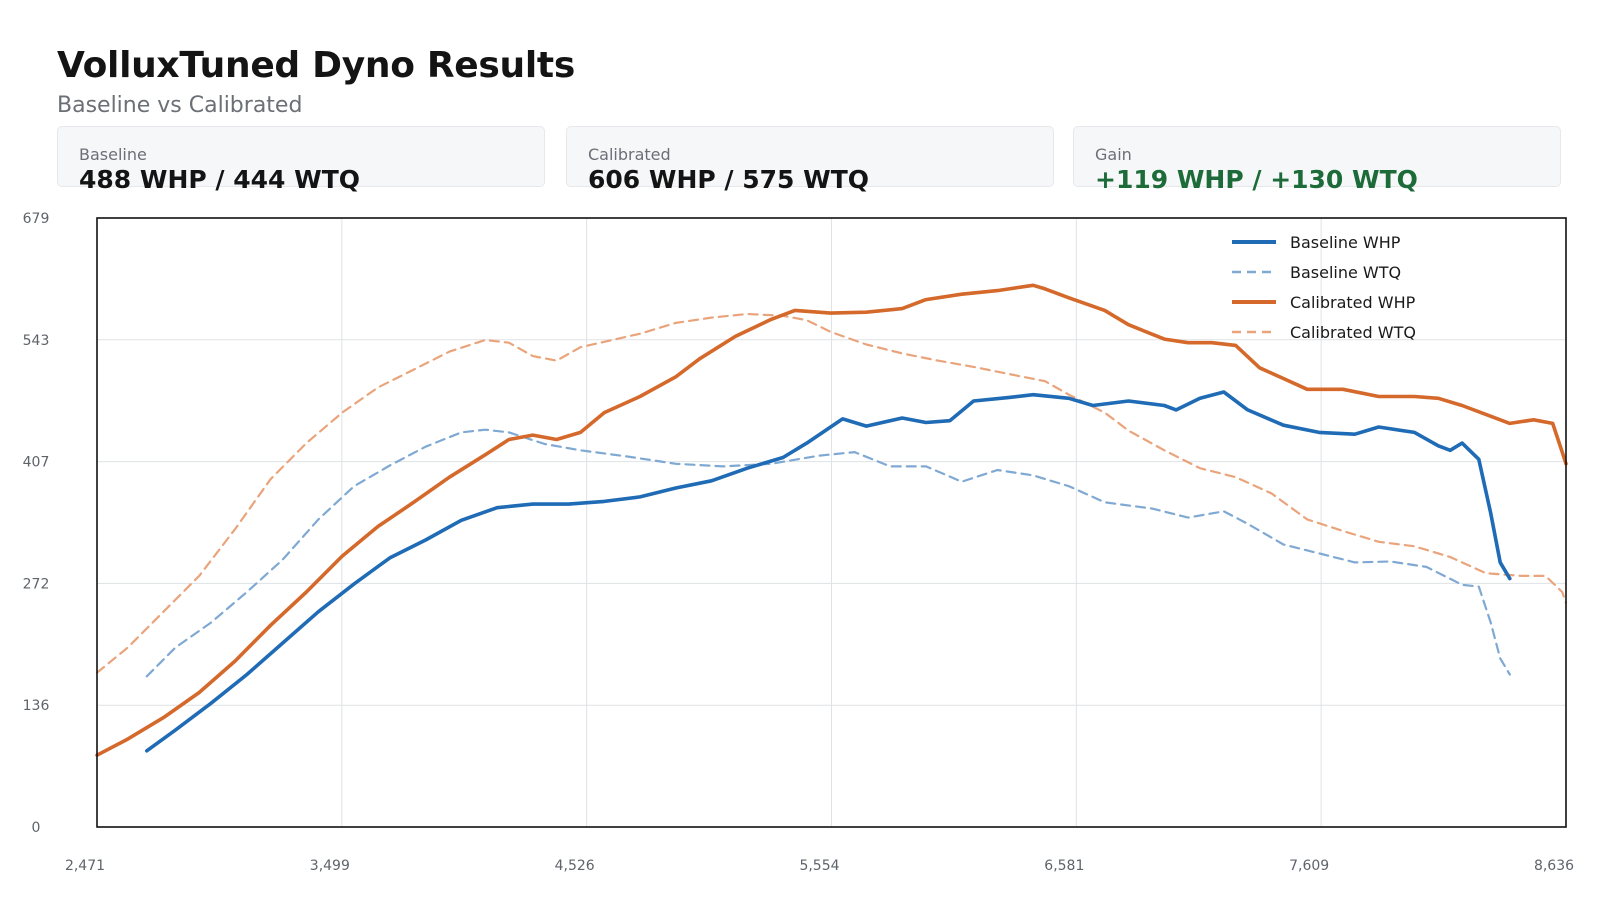  Describe the element at coordinates (85, 866) in the screenshot. I see `x-tick-label: 2,471` at that location.